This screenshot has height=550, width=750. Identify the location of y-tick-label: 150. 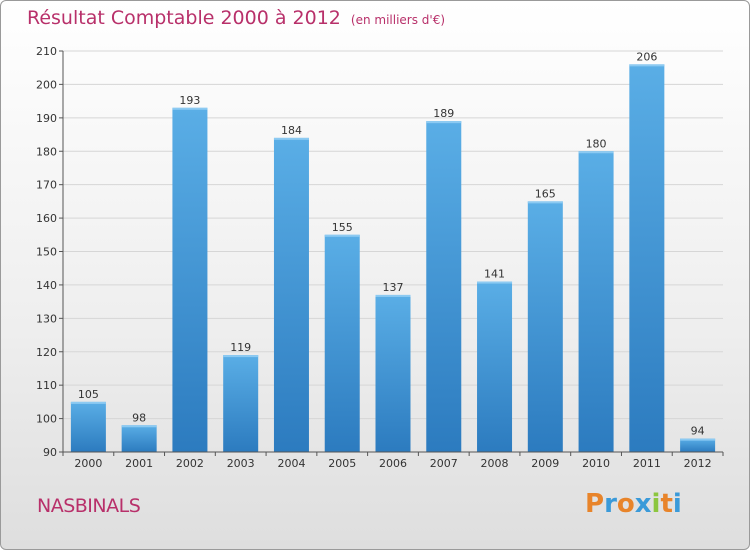
(46, 252).